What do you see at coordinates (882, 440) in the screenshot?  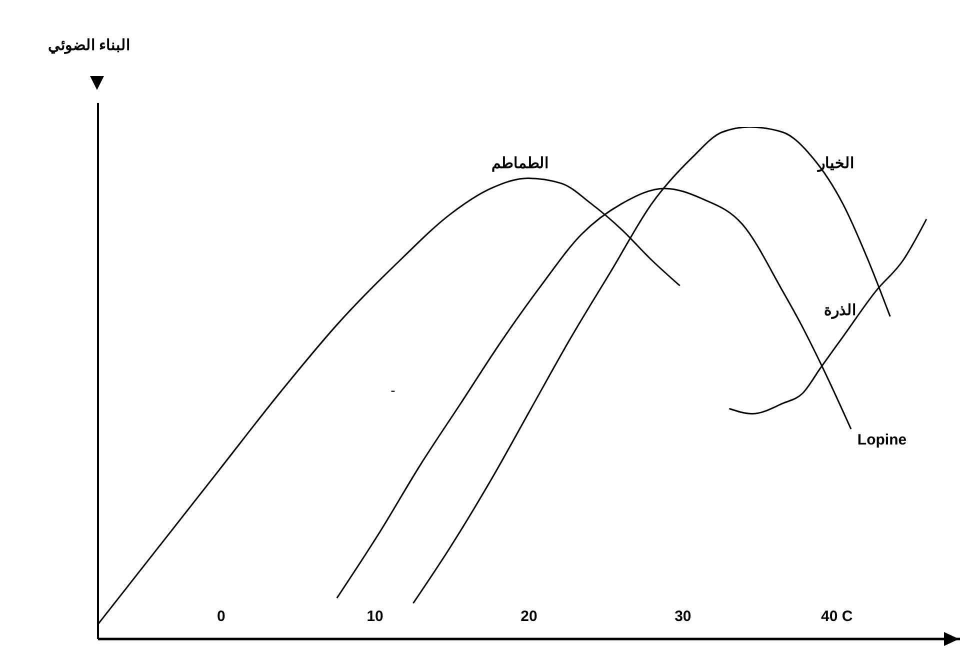 I see `series-label: Lopine` at bounding box center [882, 440].